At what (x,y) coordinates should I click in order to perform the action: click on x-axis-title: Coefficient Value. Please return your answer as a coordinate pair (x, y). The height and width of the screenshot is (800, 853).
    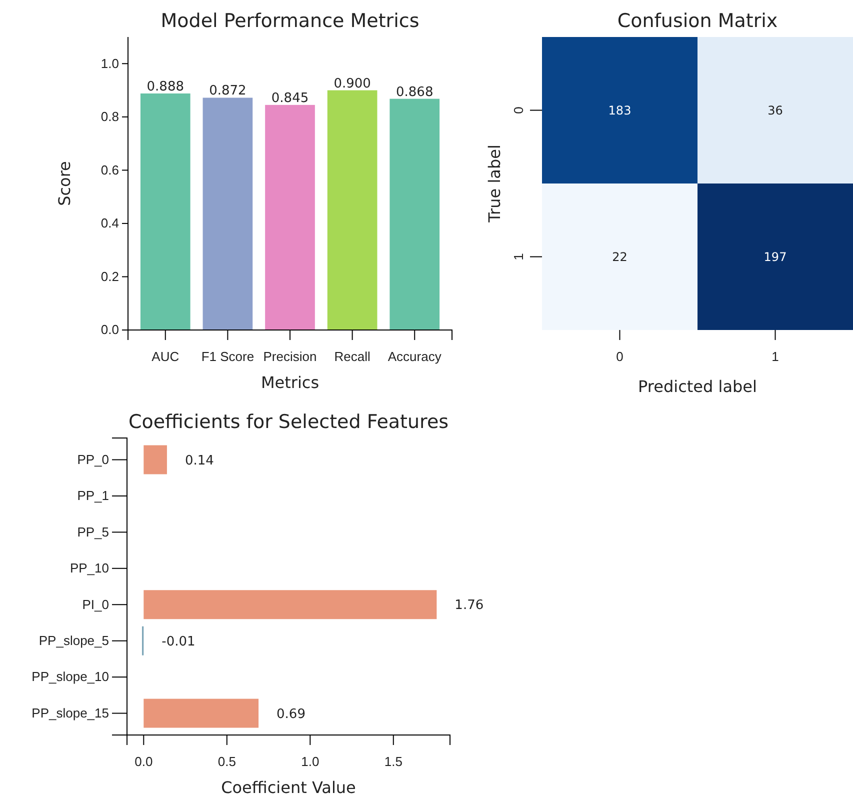
    Looking at the image, I should click on (288, 787).